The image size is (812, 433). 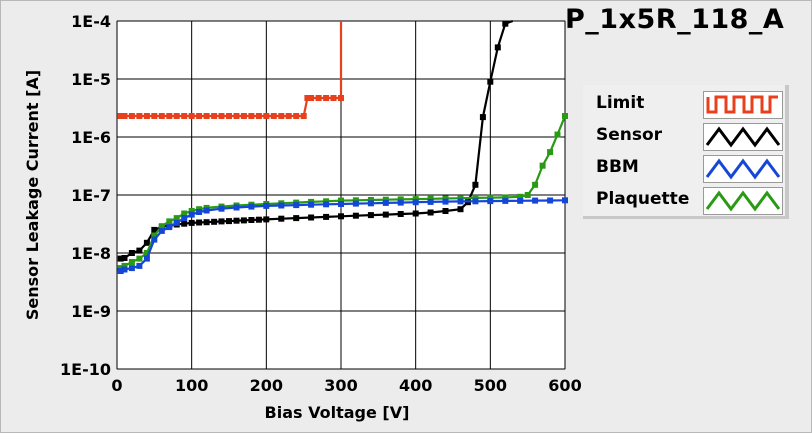 I want to click on x-tick-label: 400, so click(x=415, y=385).